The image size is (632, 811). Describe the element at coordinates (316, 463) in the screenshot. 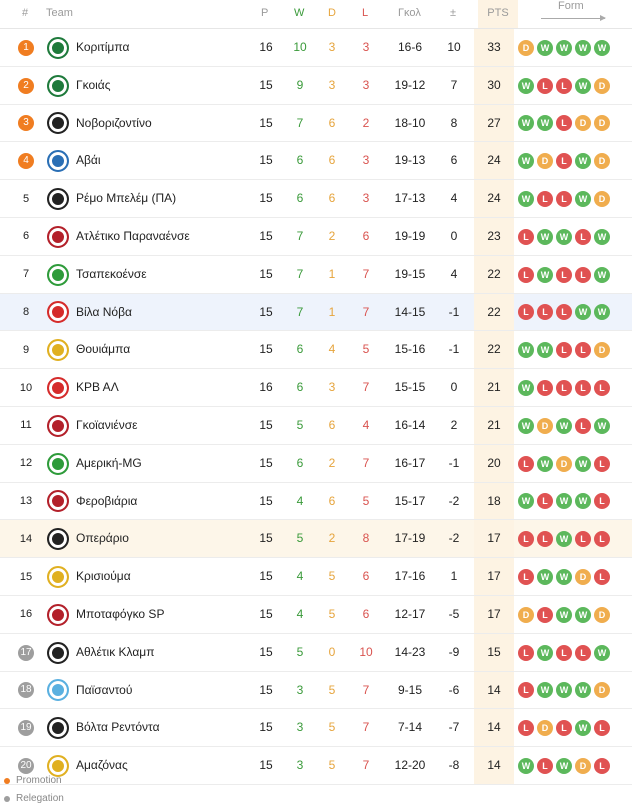

I see `table-row: 12 Αμερική-MG 15 6 2 7 16-17 -1 20 L W D W L` at that location.